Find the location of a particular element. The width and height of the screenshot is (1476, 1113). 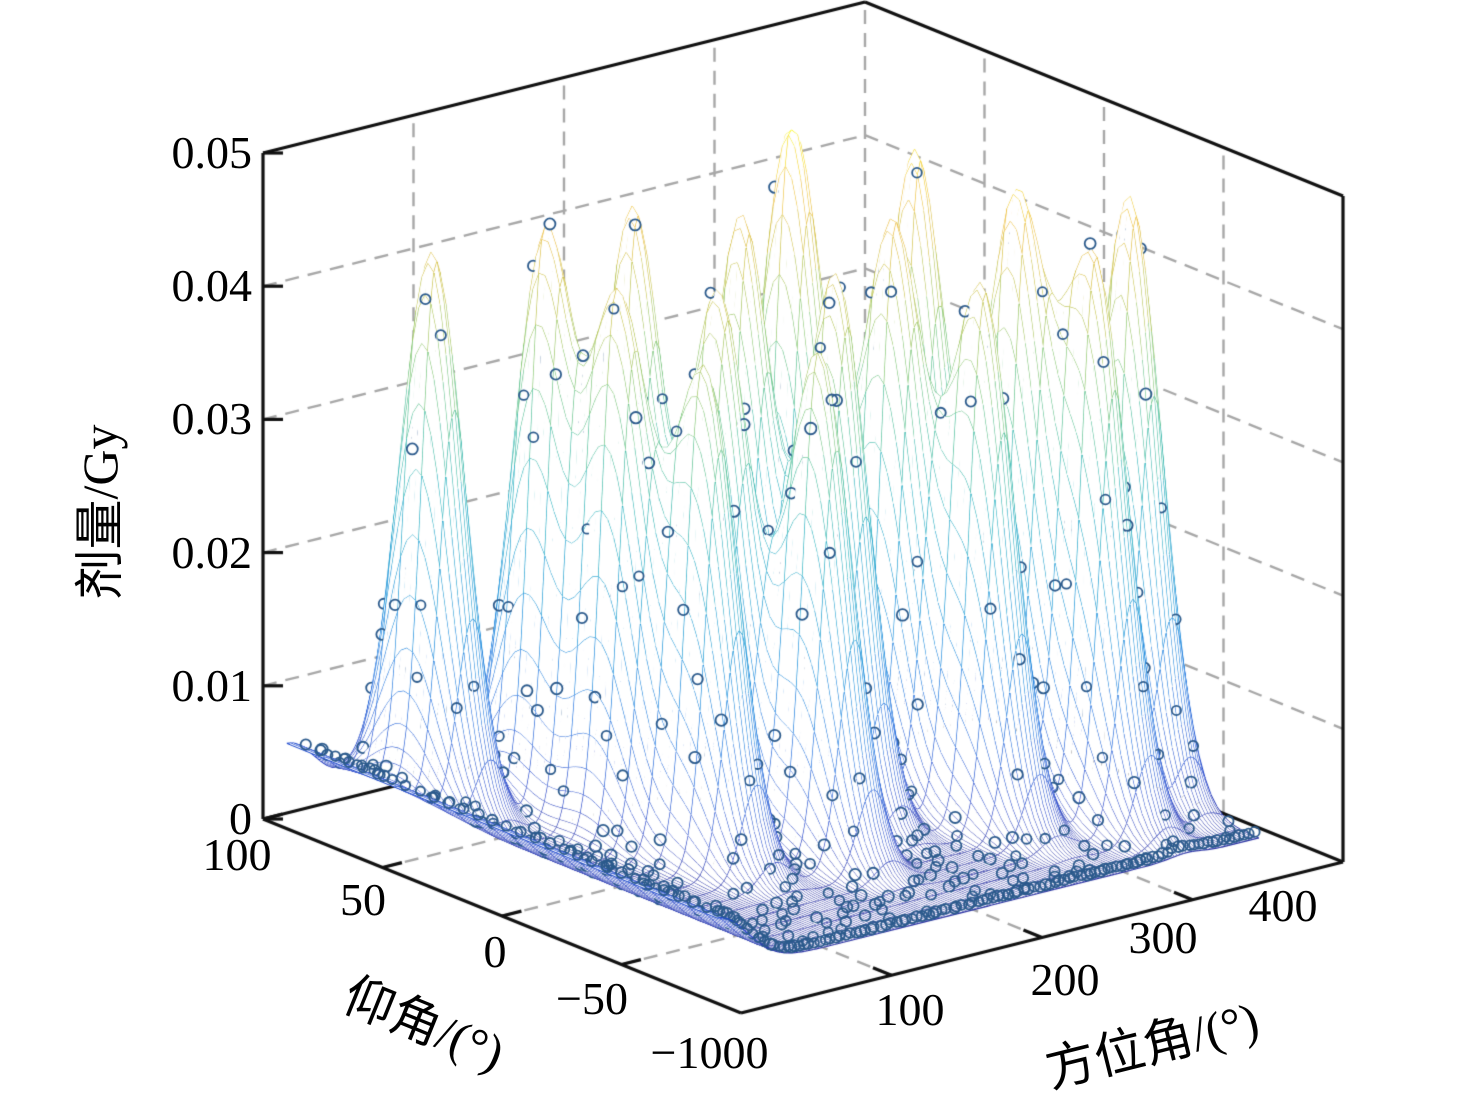

azimuth-tick-label: 300 is located at coordinates (1163, 937).